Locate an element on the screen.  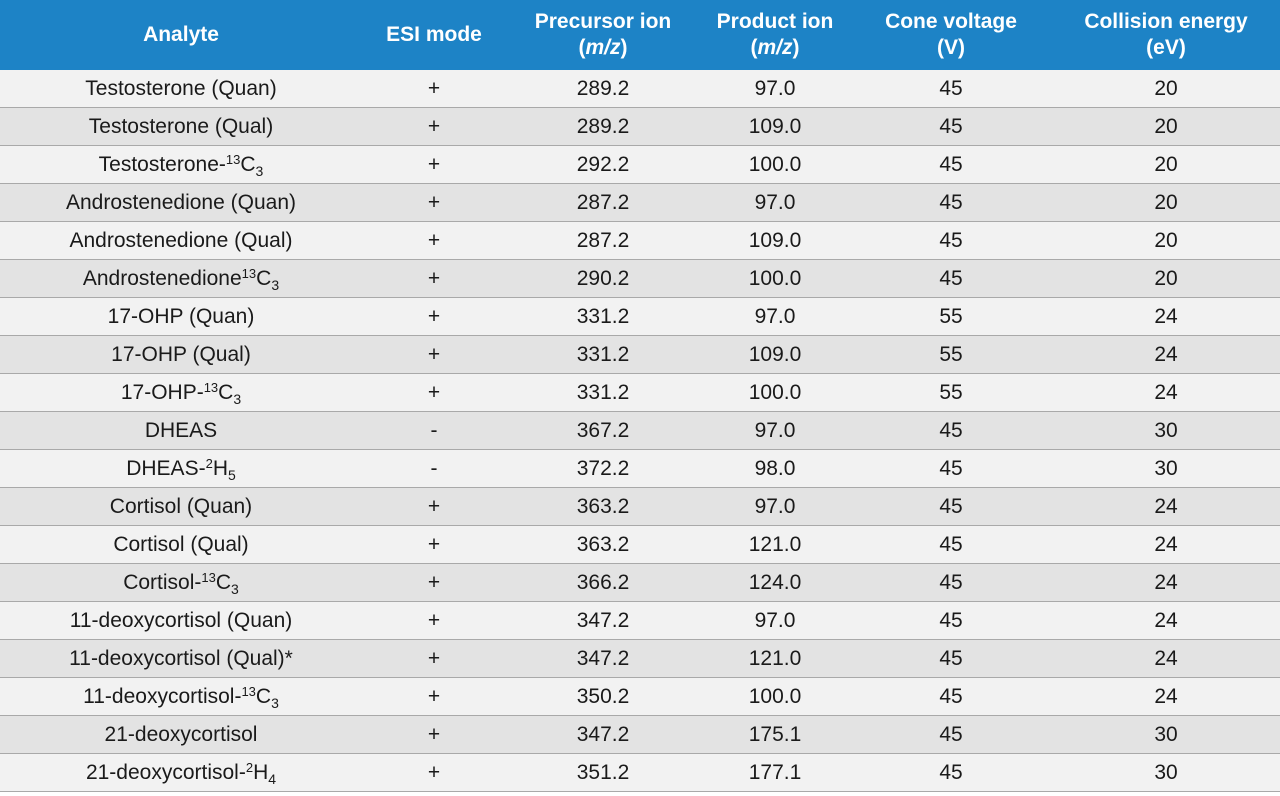
cell-analyte: 17-OHP (Quan) is located at coordinates (181, 316).